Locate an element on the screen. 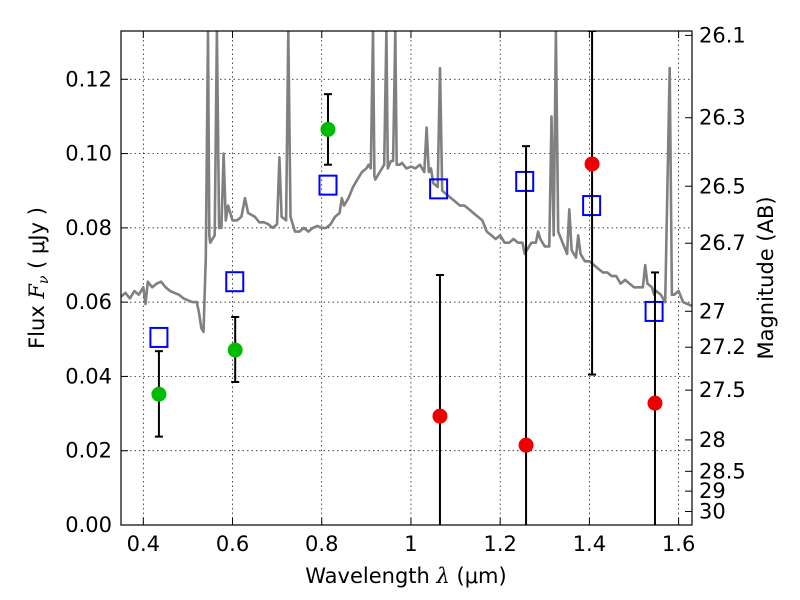 This screenshot has height=600, width=800. y-tick-label: 0.10 is located at coordinates (88, 154).